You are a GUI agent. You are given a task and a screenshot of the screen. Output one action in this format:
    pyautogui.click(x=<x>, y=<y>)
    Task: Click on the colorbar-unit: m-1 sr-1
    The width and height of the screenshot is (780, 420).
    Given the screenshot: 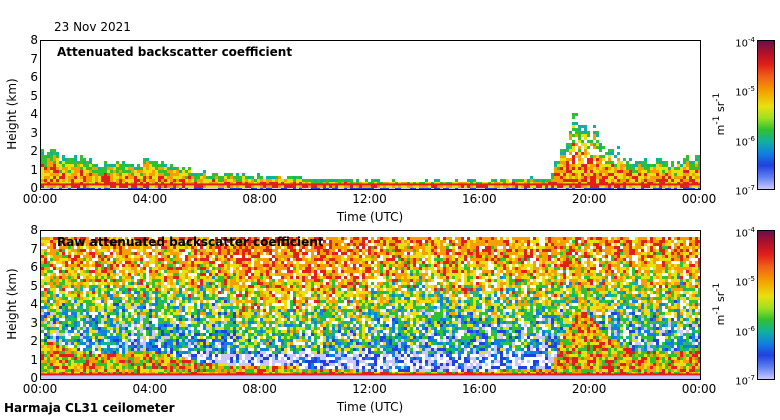 What is the action you would take?
    pyautogui.click(x=719, y=114)
    